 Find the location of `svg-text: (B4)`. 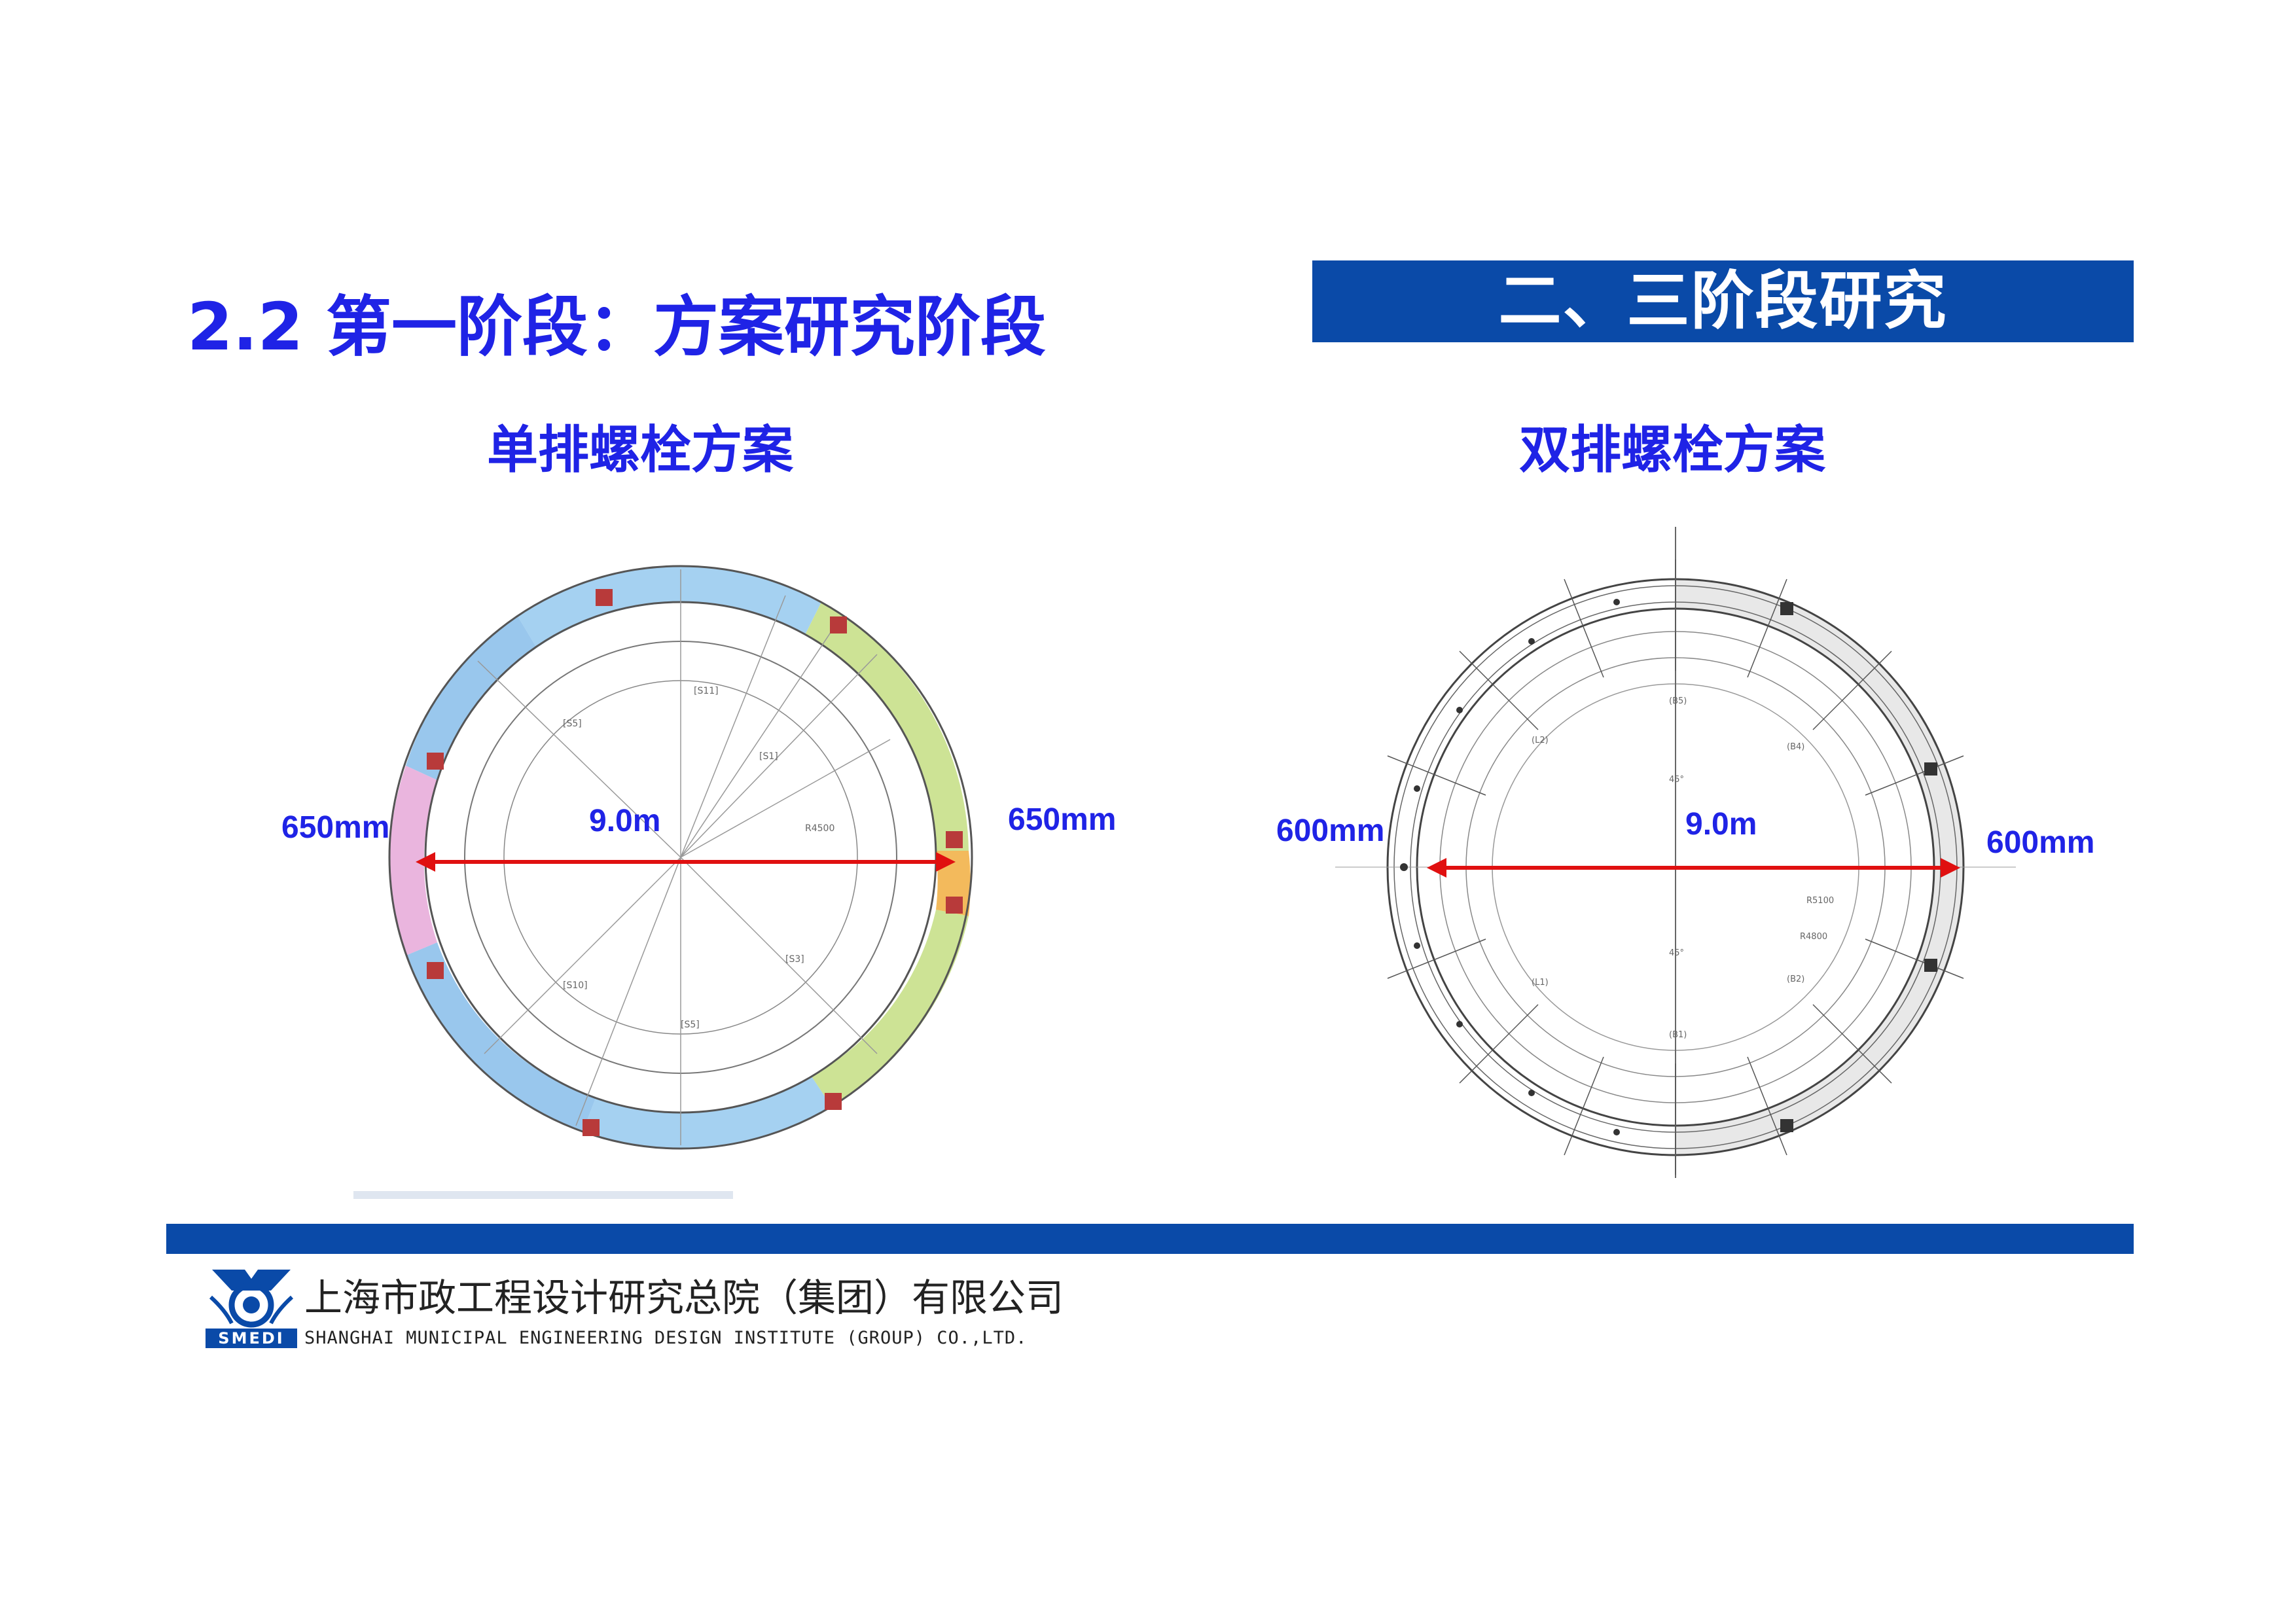

svg-text: (B4) is located at coordinates (1795, 747).